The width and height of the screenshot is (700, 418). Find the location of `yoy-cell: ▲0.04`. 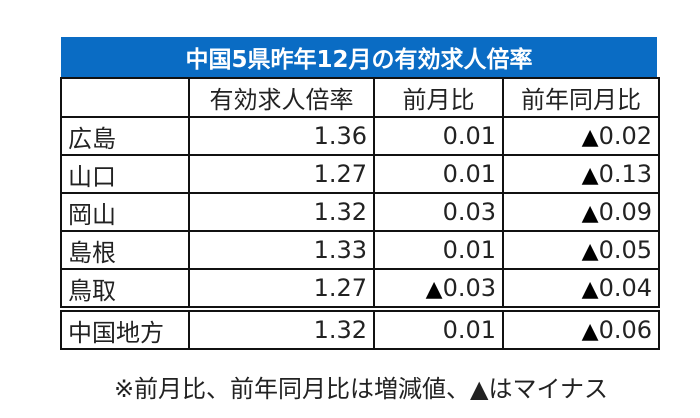

yoy-cell: ▲0.04 is located at coordinates (581, 289).